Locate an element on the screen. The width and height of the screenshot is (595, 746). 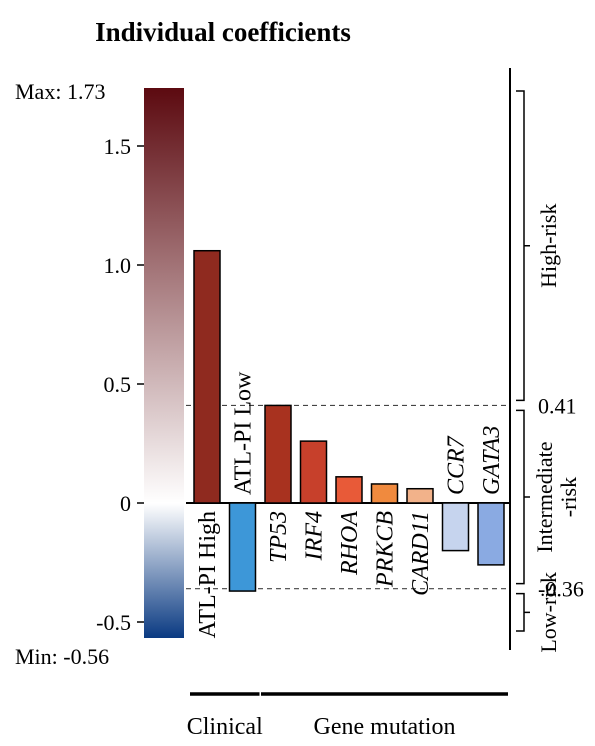
chart-title: Individual coefficients is located at coordinates (223, 32).